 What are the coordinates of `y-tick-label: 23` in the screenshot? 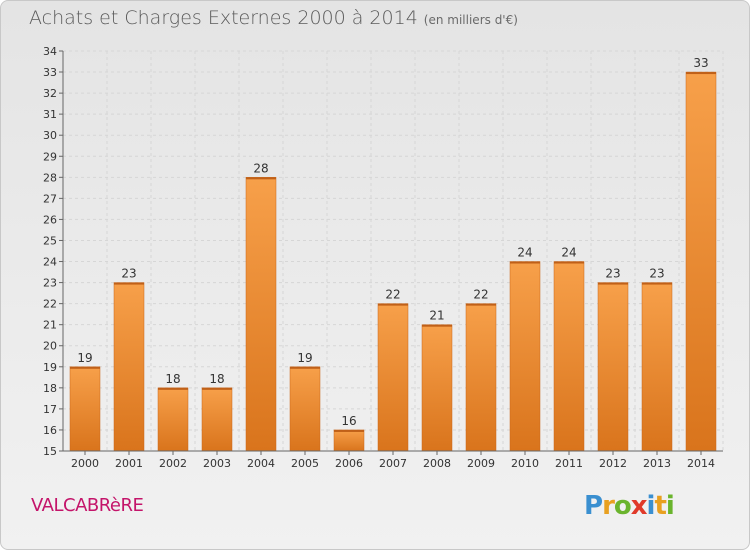 It's located at (50, 283).